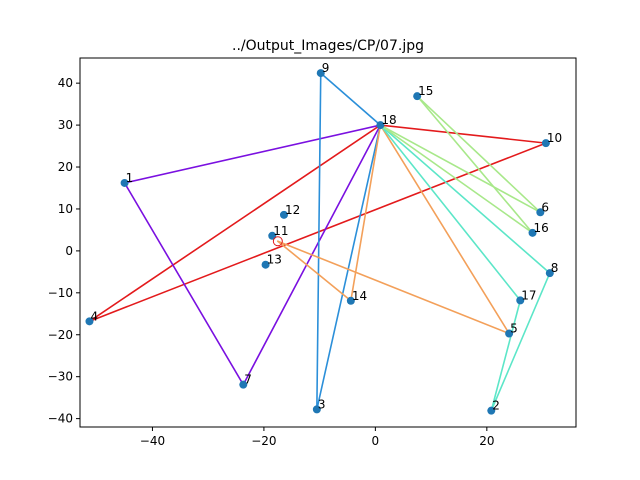 This screenshot has height=480, width=640. I want to click on y-tick-label: −40, so click(60, 419).